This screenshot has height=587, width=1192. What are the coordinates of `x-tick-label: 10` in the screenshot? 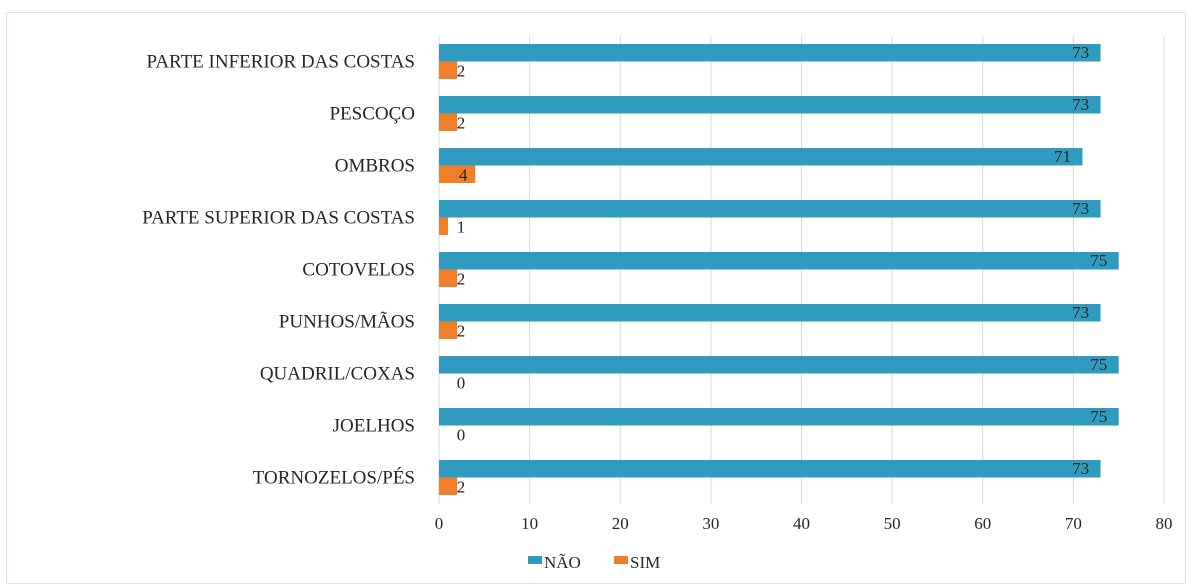 It's located at (529, 523).